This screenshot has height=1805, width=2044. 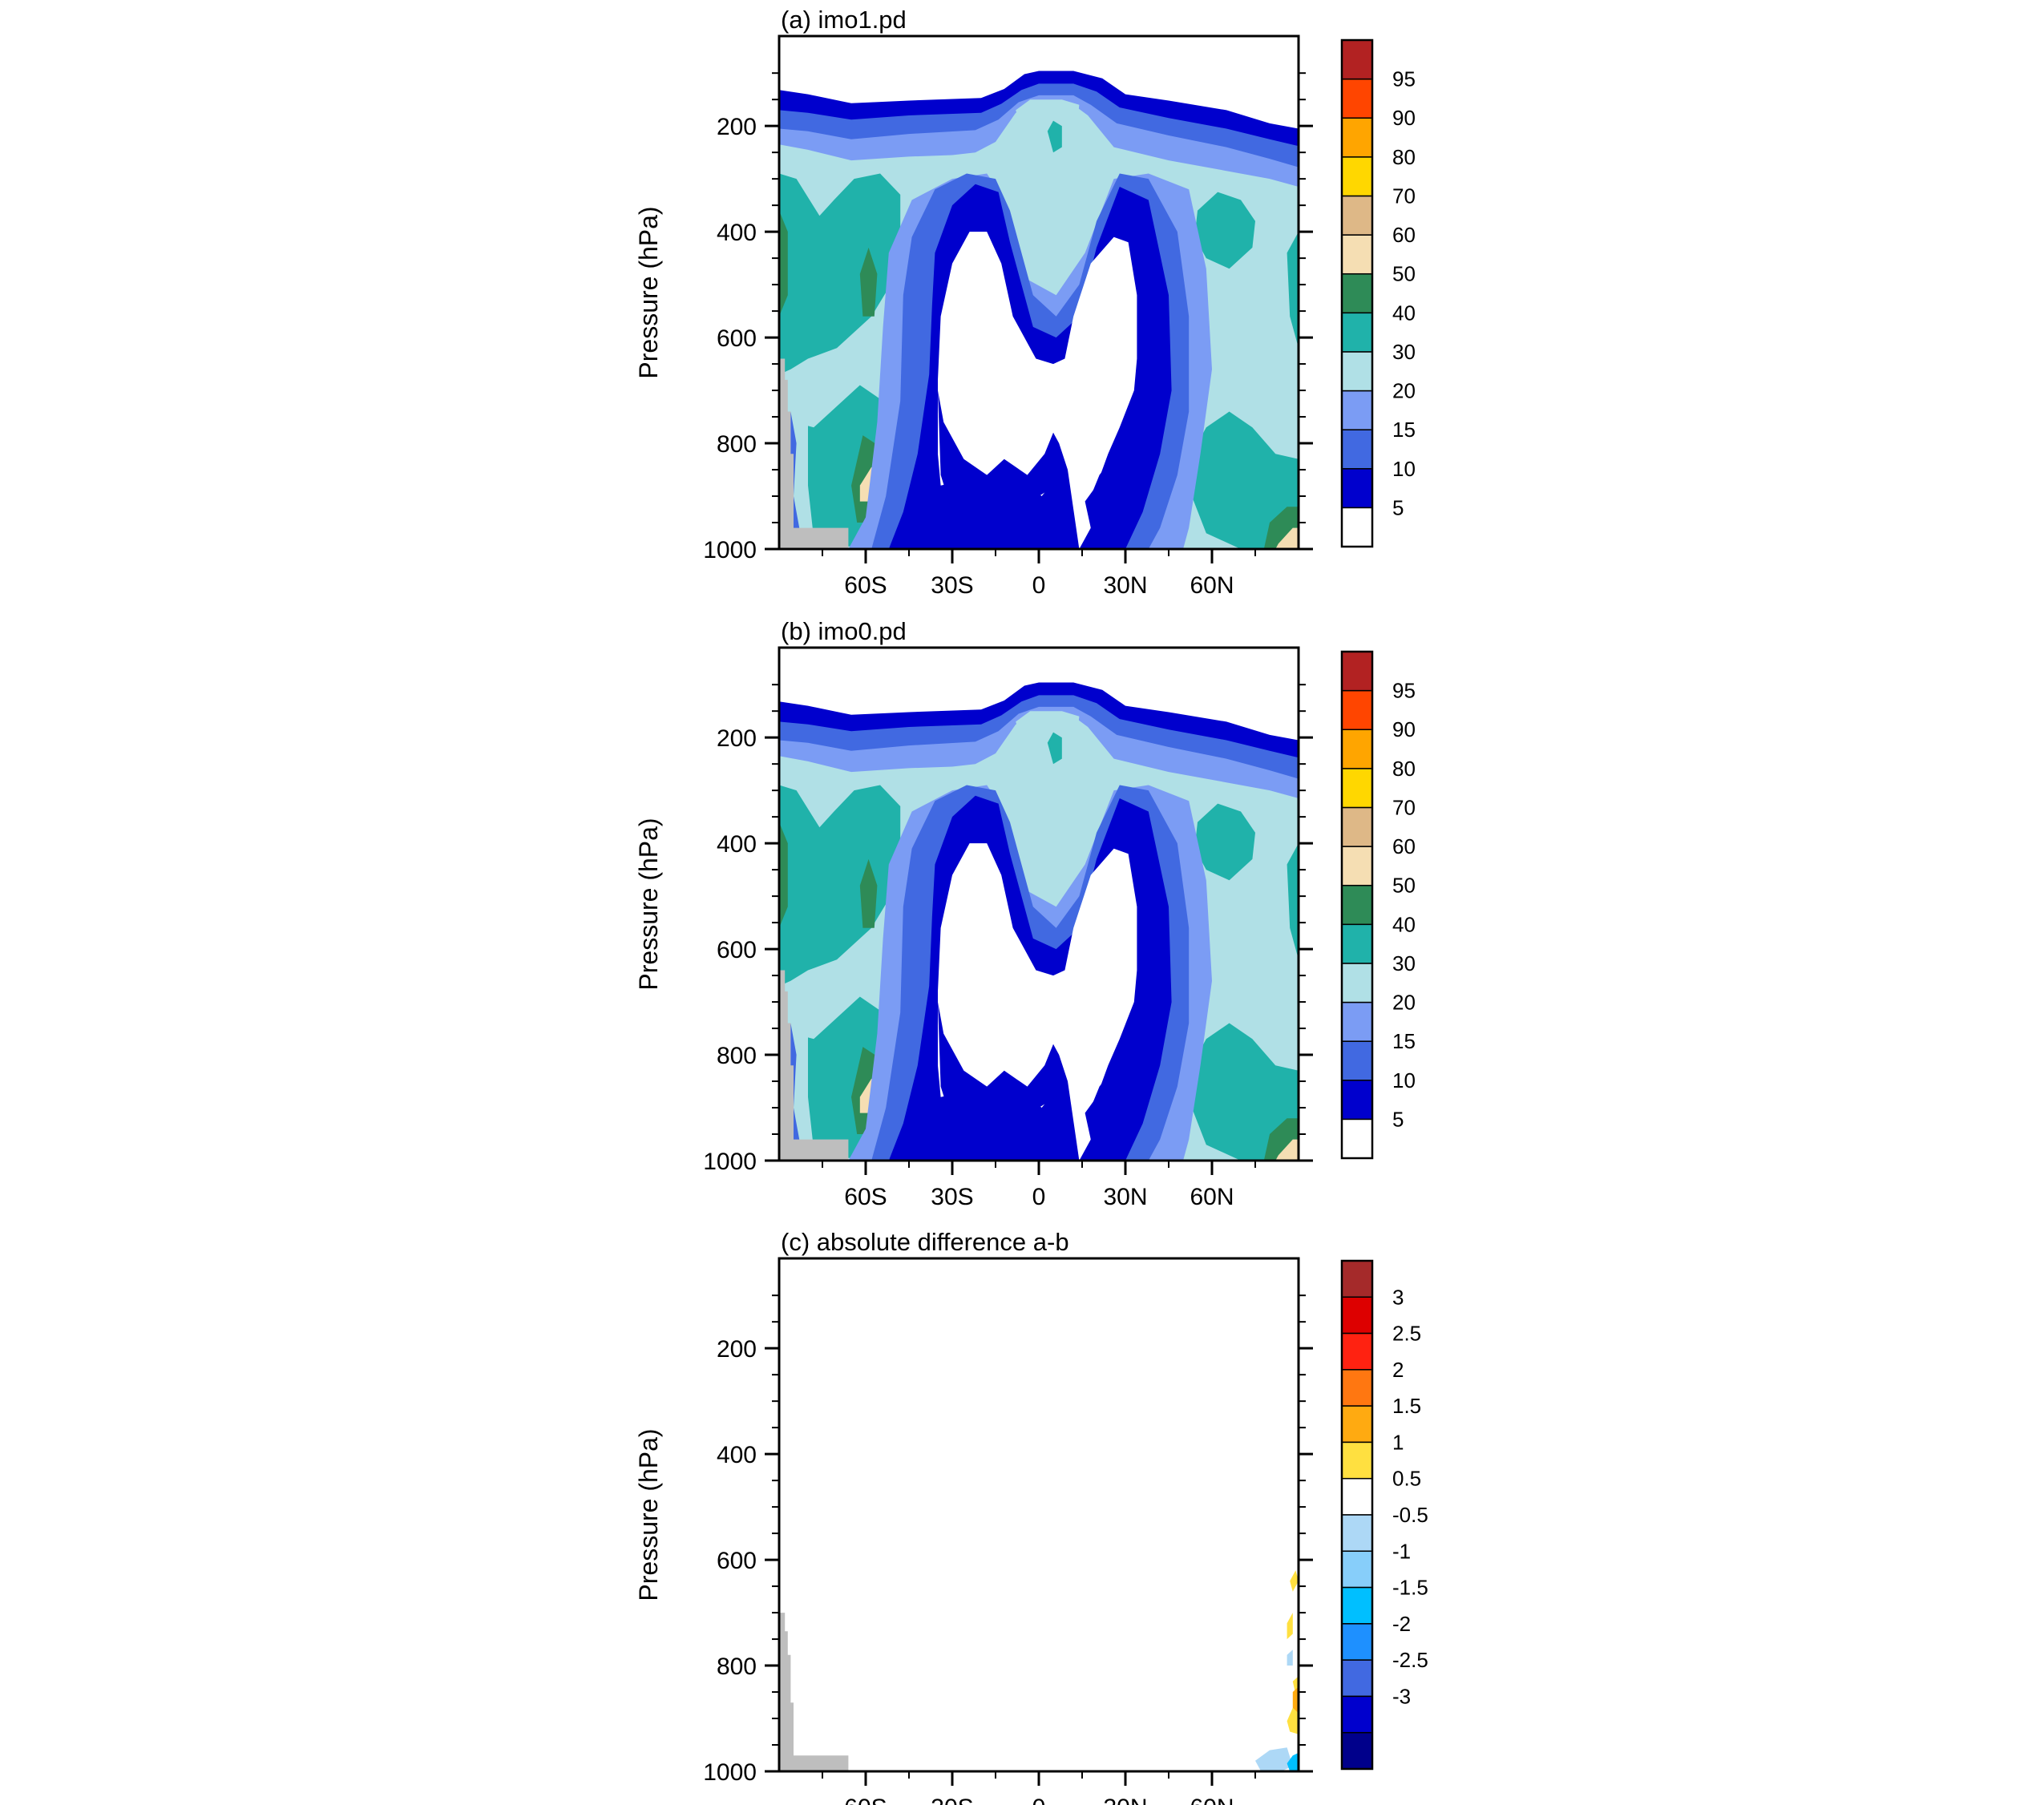 I want to click on colorbar-label: 0.5, so click(x=1406, y=1479).